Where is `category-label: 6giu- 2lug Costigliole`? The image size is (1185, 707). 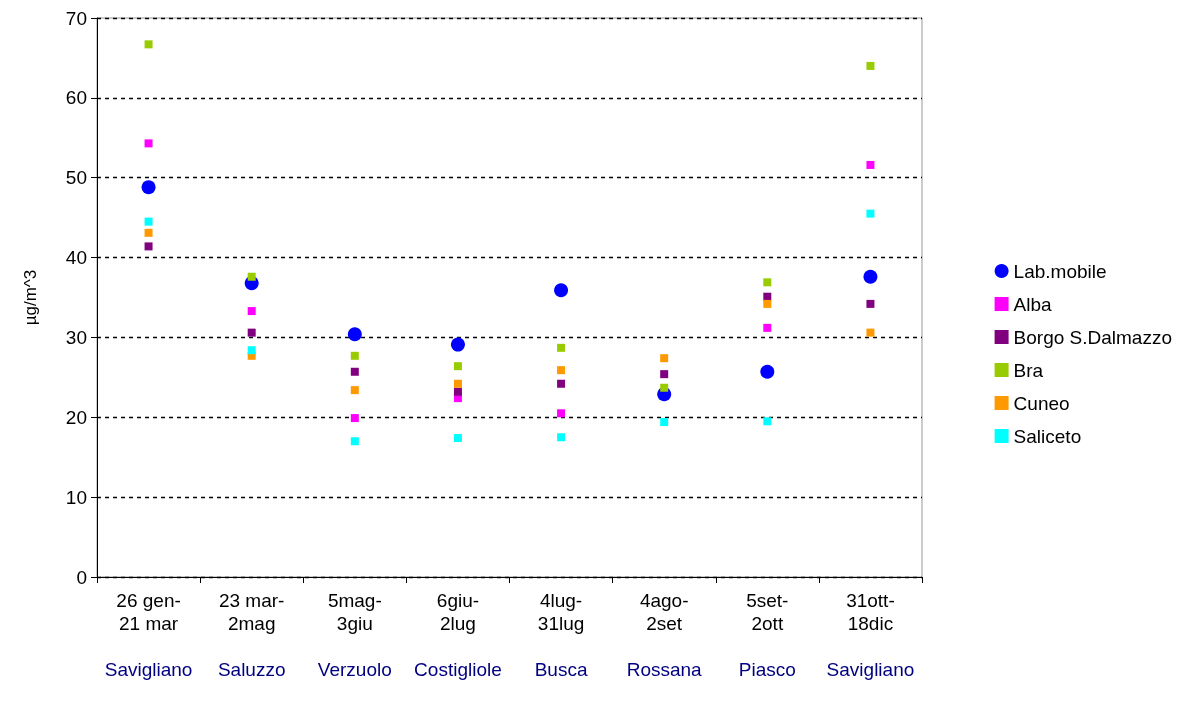
category-label: 6giu- 2lug Costigliole is located at coordinates (458, 635).